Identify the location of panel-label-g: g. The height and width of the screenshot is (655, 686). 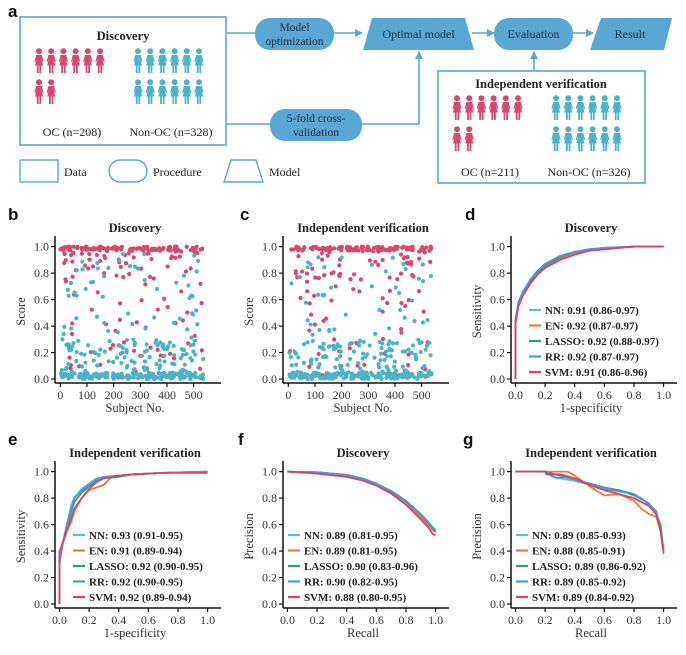
(468, 439).